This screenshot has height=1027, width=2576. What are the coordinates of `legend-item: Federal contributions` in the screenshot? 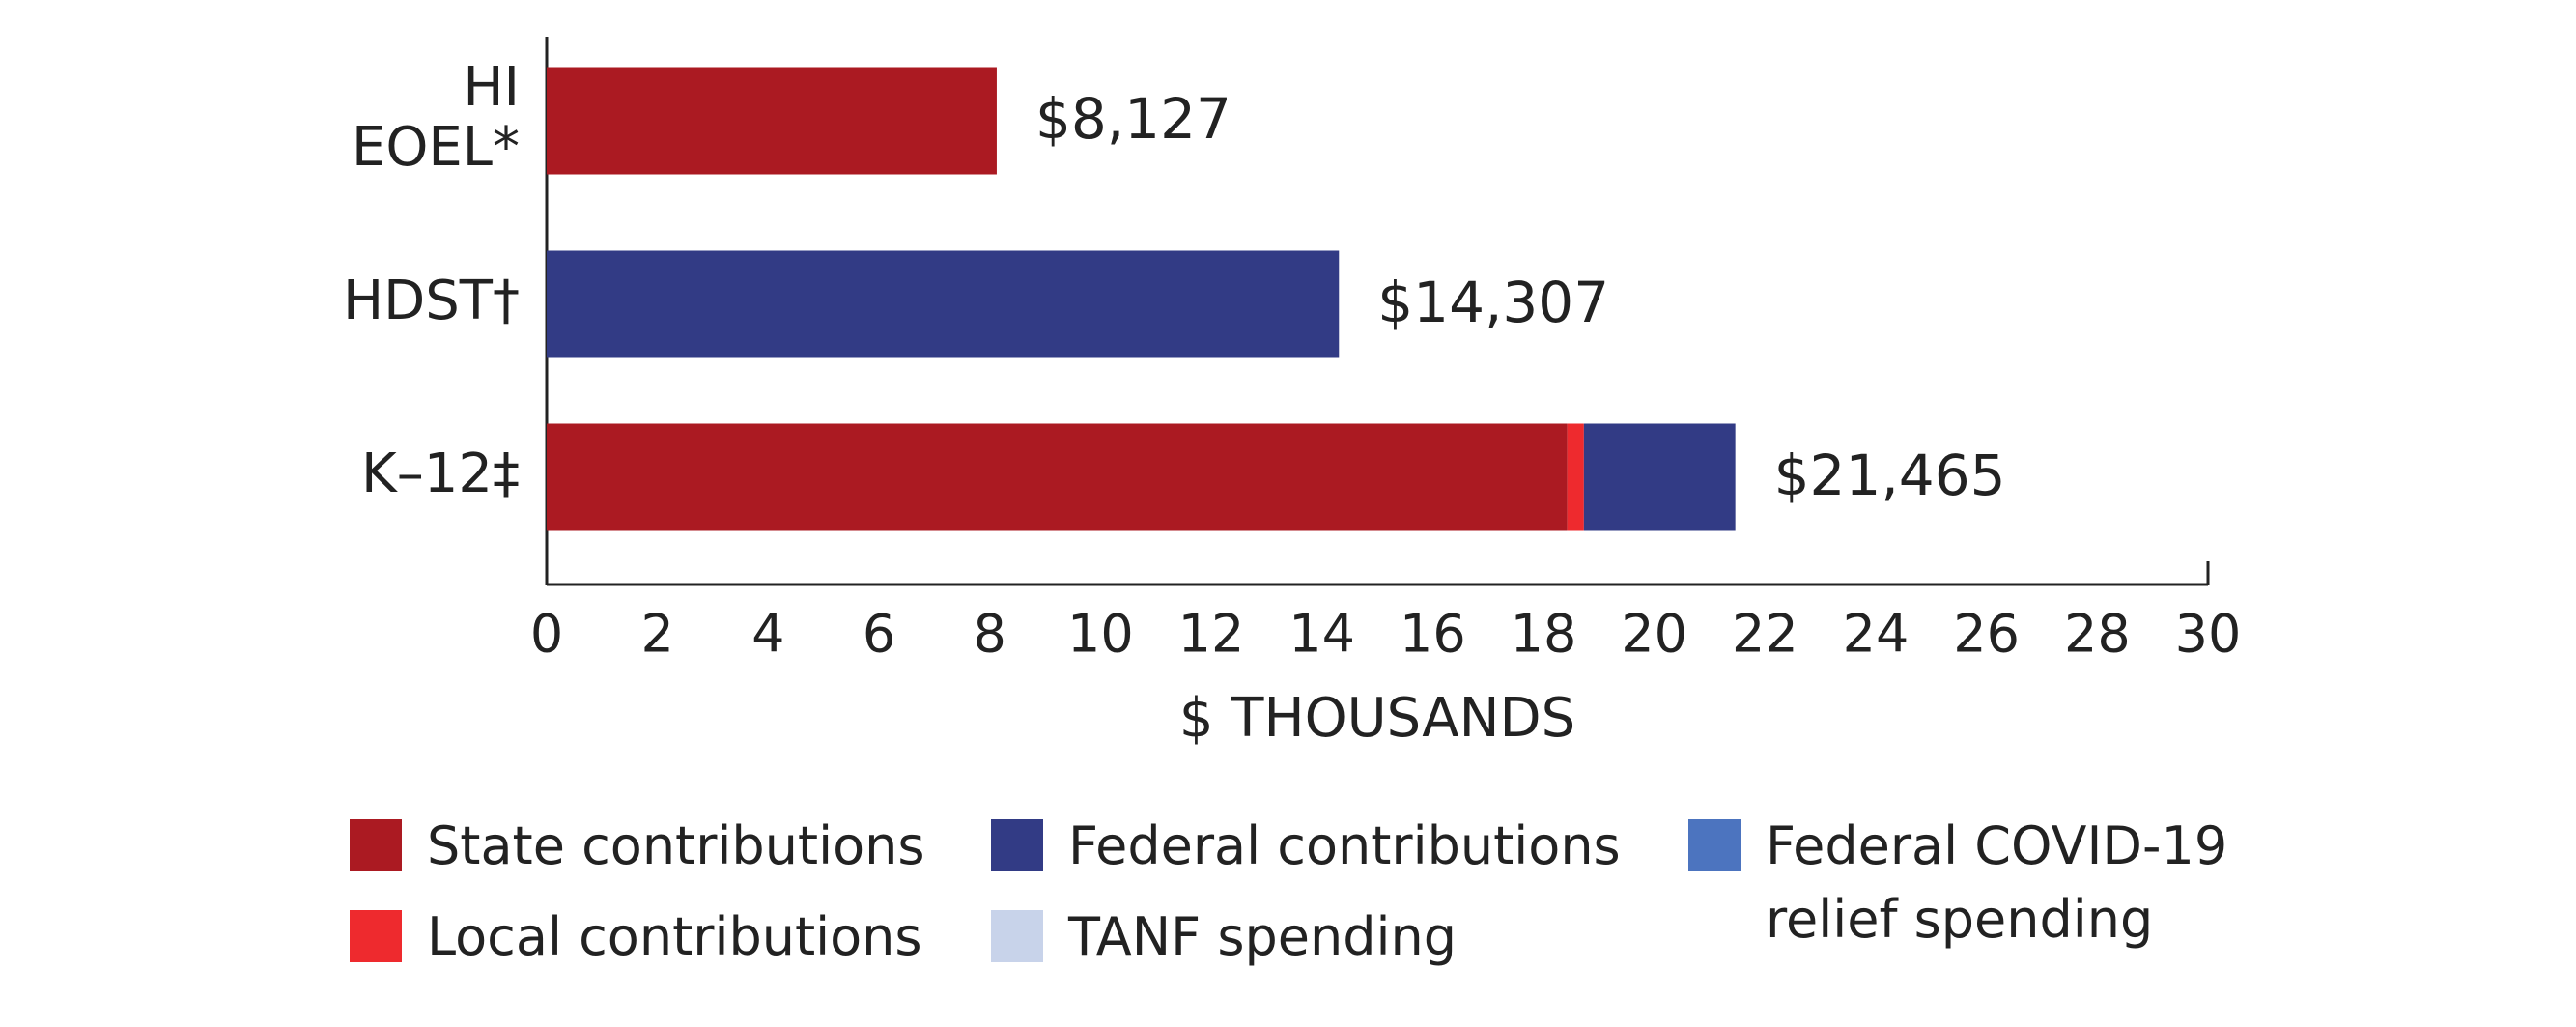 It's located at (1306, 846).